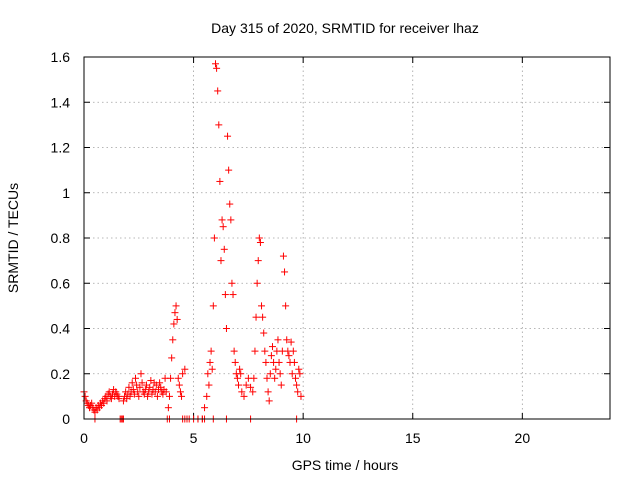 This screenshot has width=640, height=480. Describe the element at coordinates (61, 283) in the screenshot. I see `y-tick-label: 0.6` at that location.